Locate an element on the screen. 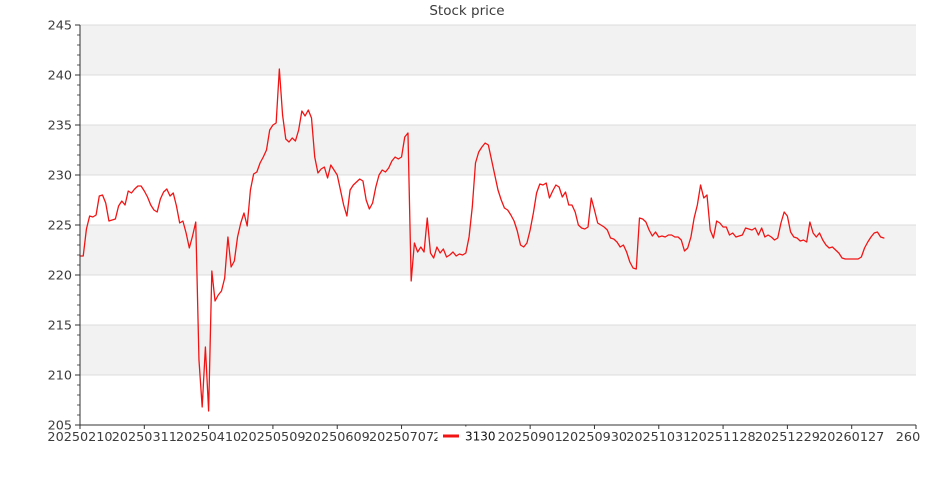 Image resolution: width=935 pixels, height=500 pixels. x-tick-label: 20250901 is located at coordinates (530, 437).